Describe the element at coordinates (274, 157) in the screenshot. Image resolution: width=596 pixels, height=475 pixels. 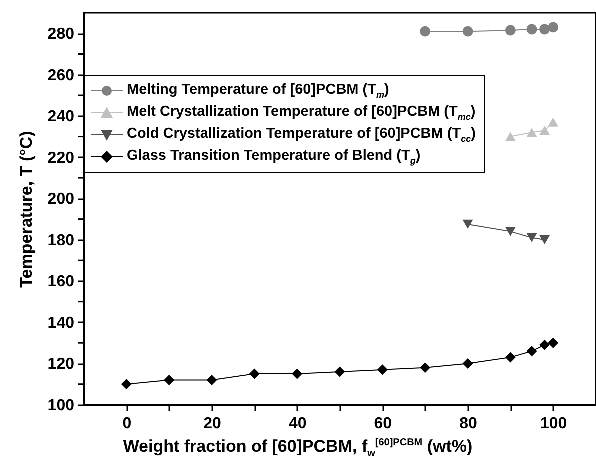
I see `legend-label: Glass Transition Temperature of Blend (T$_{g}$)` at that location.